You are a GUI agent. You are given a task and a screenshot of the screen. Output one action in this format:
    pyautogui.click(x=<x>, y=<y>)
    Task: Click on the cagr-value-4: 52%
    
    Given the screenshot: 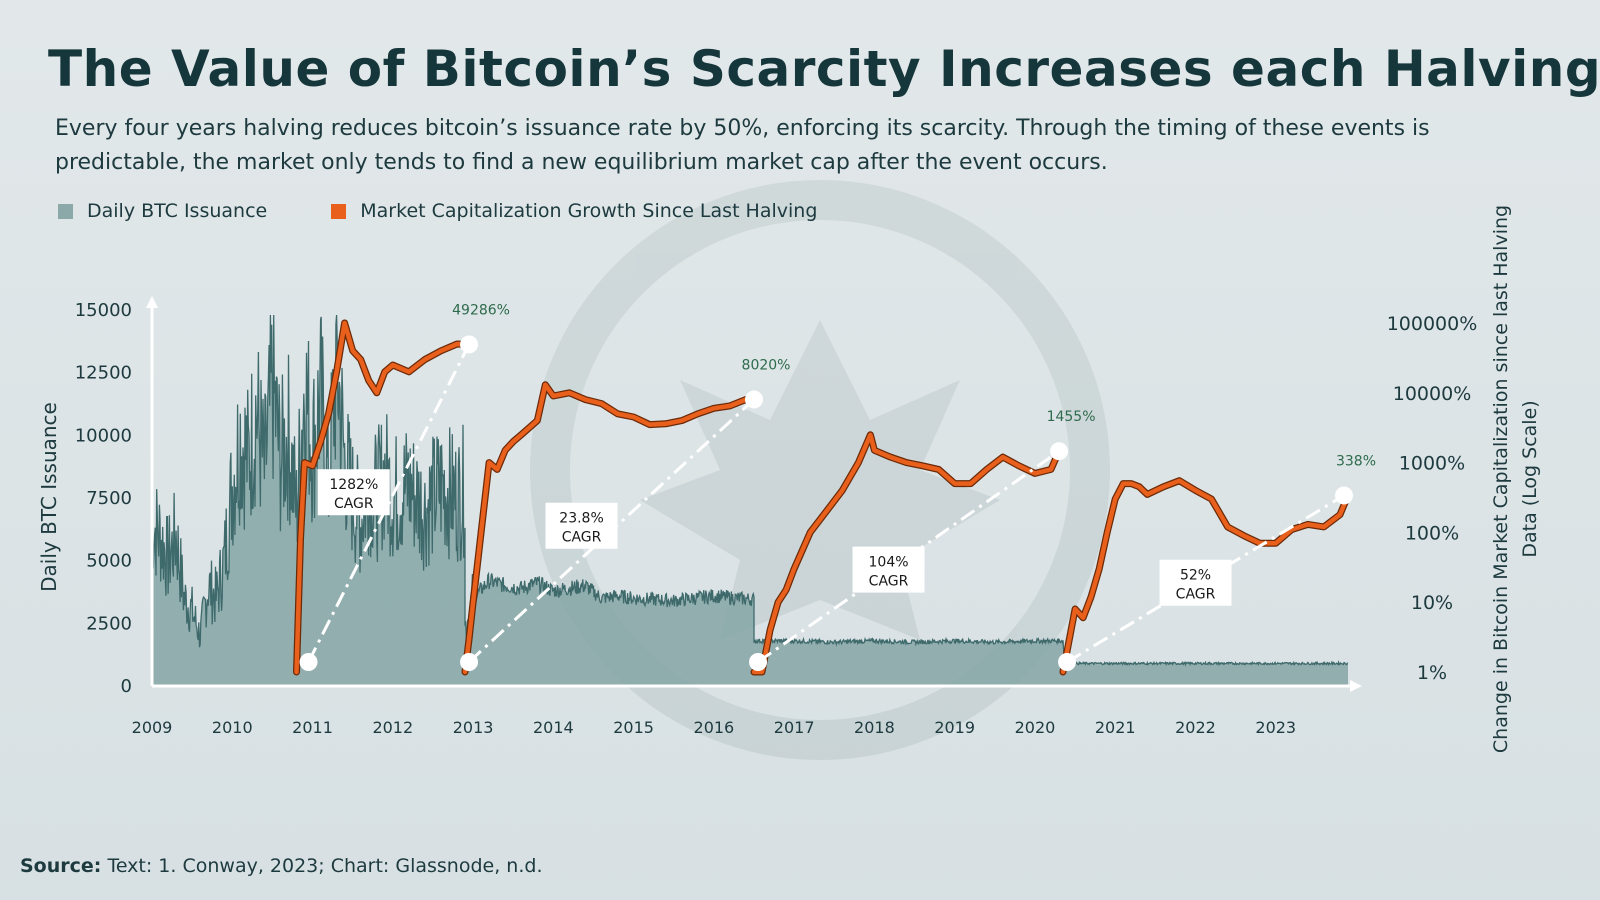 What is the action you would take?
    pyautogui.click(x=1195, y=576)
    